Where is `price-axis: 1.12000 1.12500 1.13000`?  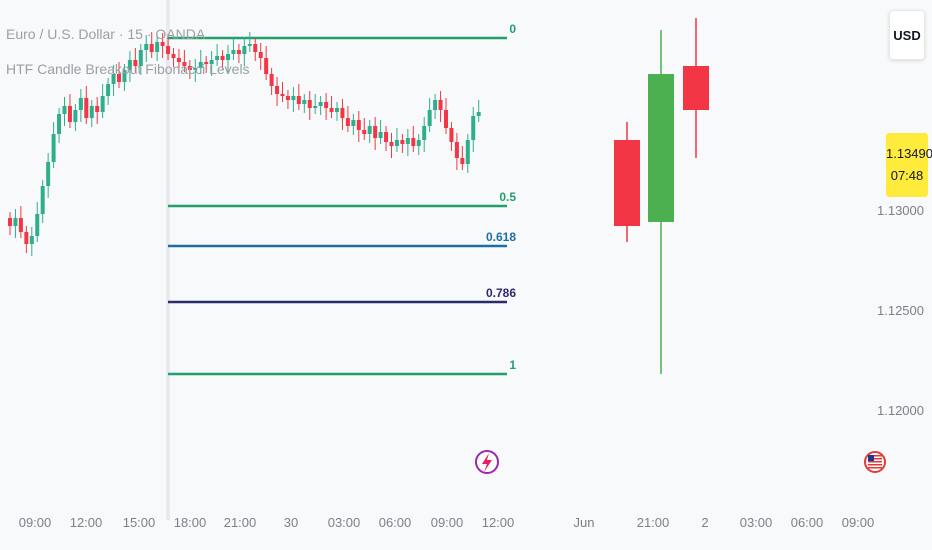 price-axis: 1.12000 1.12500 1.13000 is located at coordinates (900, 310).